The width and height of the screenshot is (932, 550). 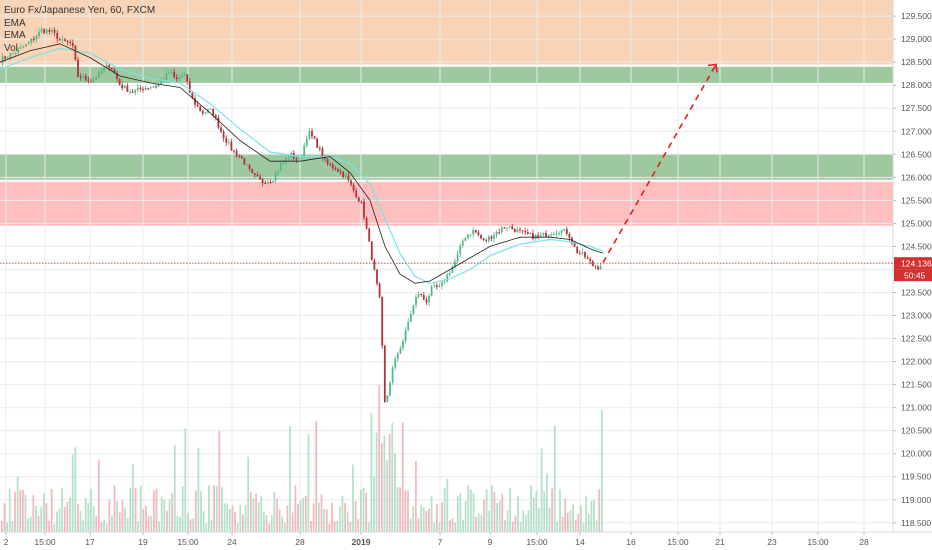 I want to click on x-axis-bg, so click(x=466, y=541).